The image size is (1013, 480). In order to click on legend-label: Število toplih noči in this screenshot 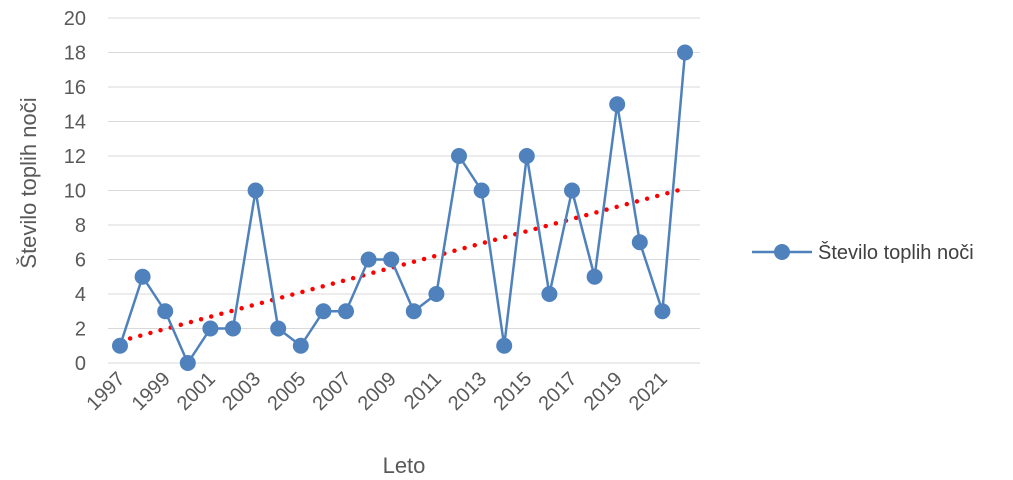, I will do `click(896, 252)`.